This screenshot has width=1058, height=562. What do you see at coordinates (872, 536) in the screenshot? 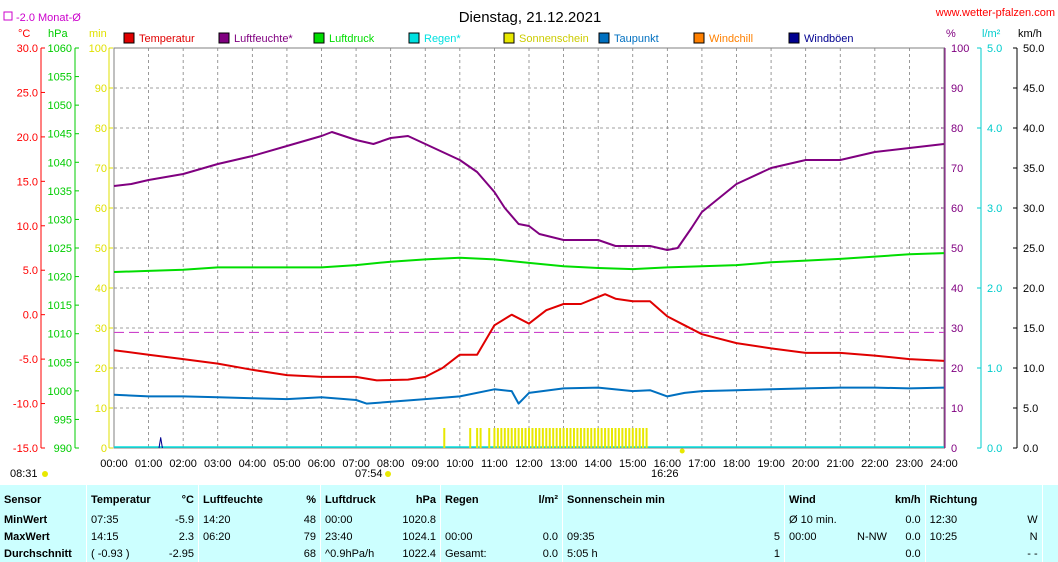
I see `stats-wind-dir: N-NW` at bounding box center [872, 536].